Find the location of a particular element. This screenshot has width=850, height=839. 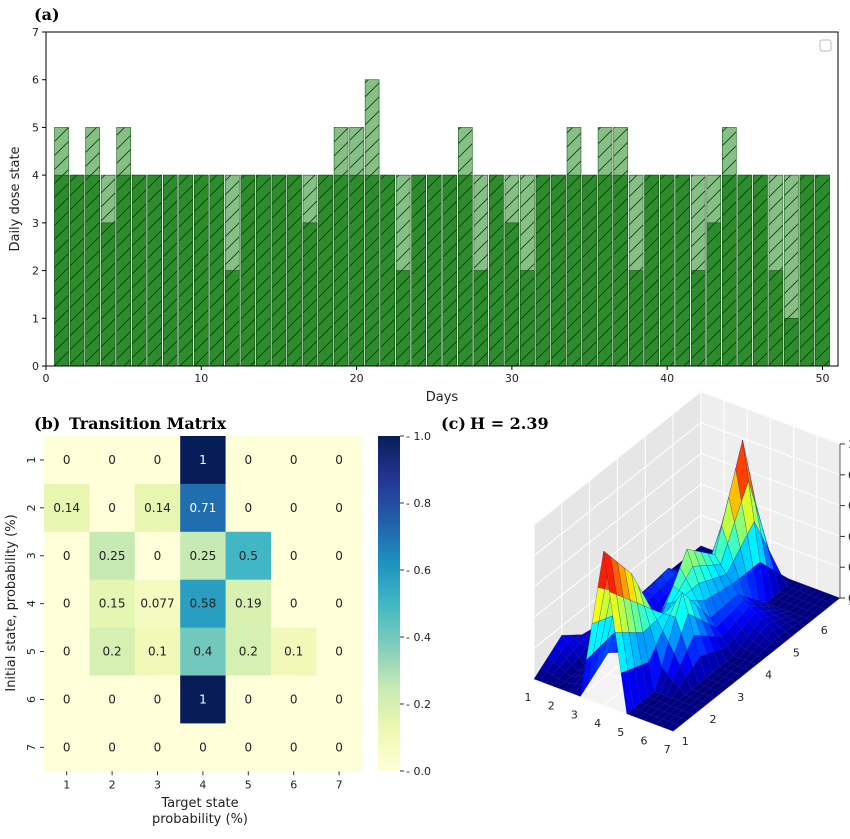

surface-z-tick-label: 1.0 is located at coordinates (849, 444).